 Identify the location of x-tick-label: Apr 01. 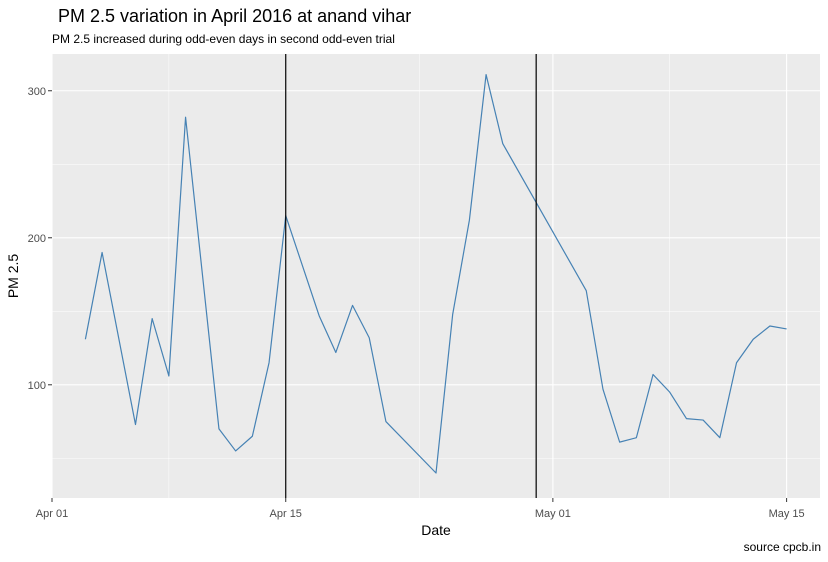
(52, 514).